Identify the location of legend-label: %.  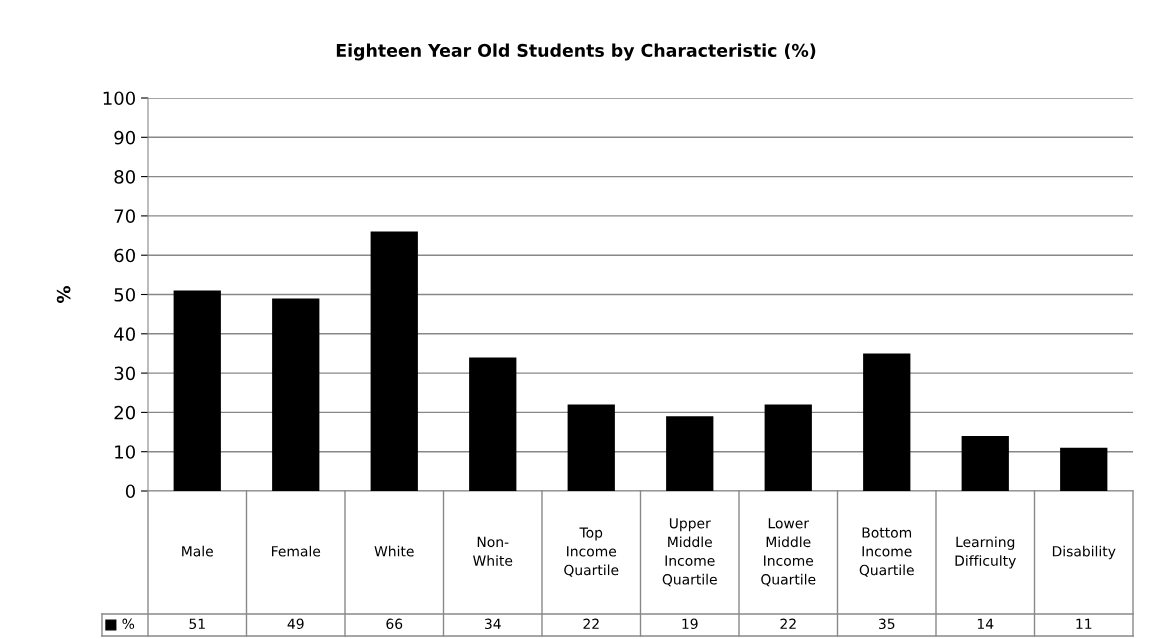
(128, 624).